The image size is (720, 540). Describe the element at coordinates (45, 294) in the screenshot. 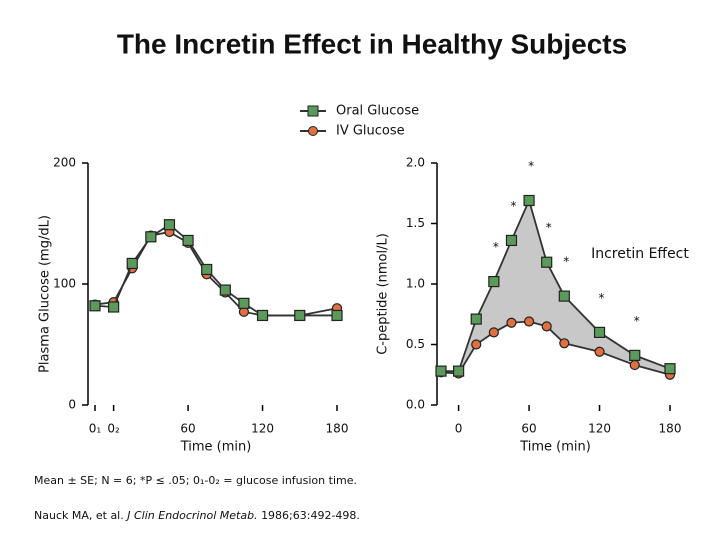

I see `y-axis-label: Plasma Glucose (mg/dL)` at that location.